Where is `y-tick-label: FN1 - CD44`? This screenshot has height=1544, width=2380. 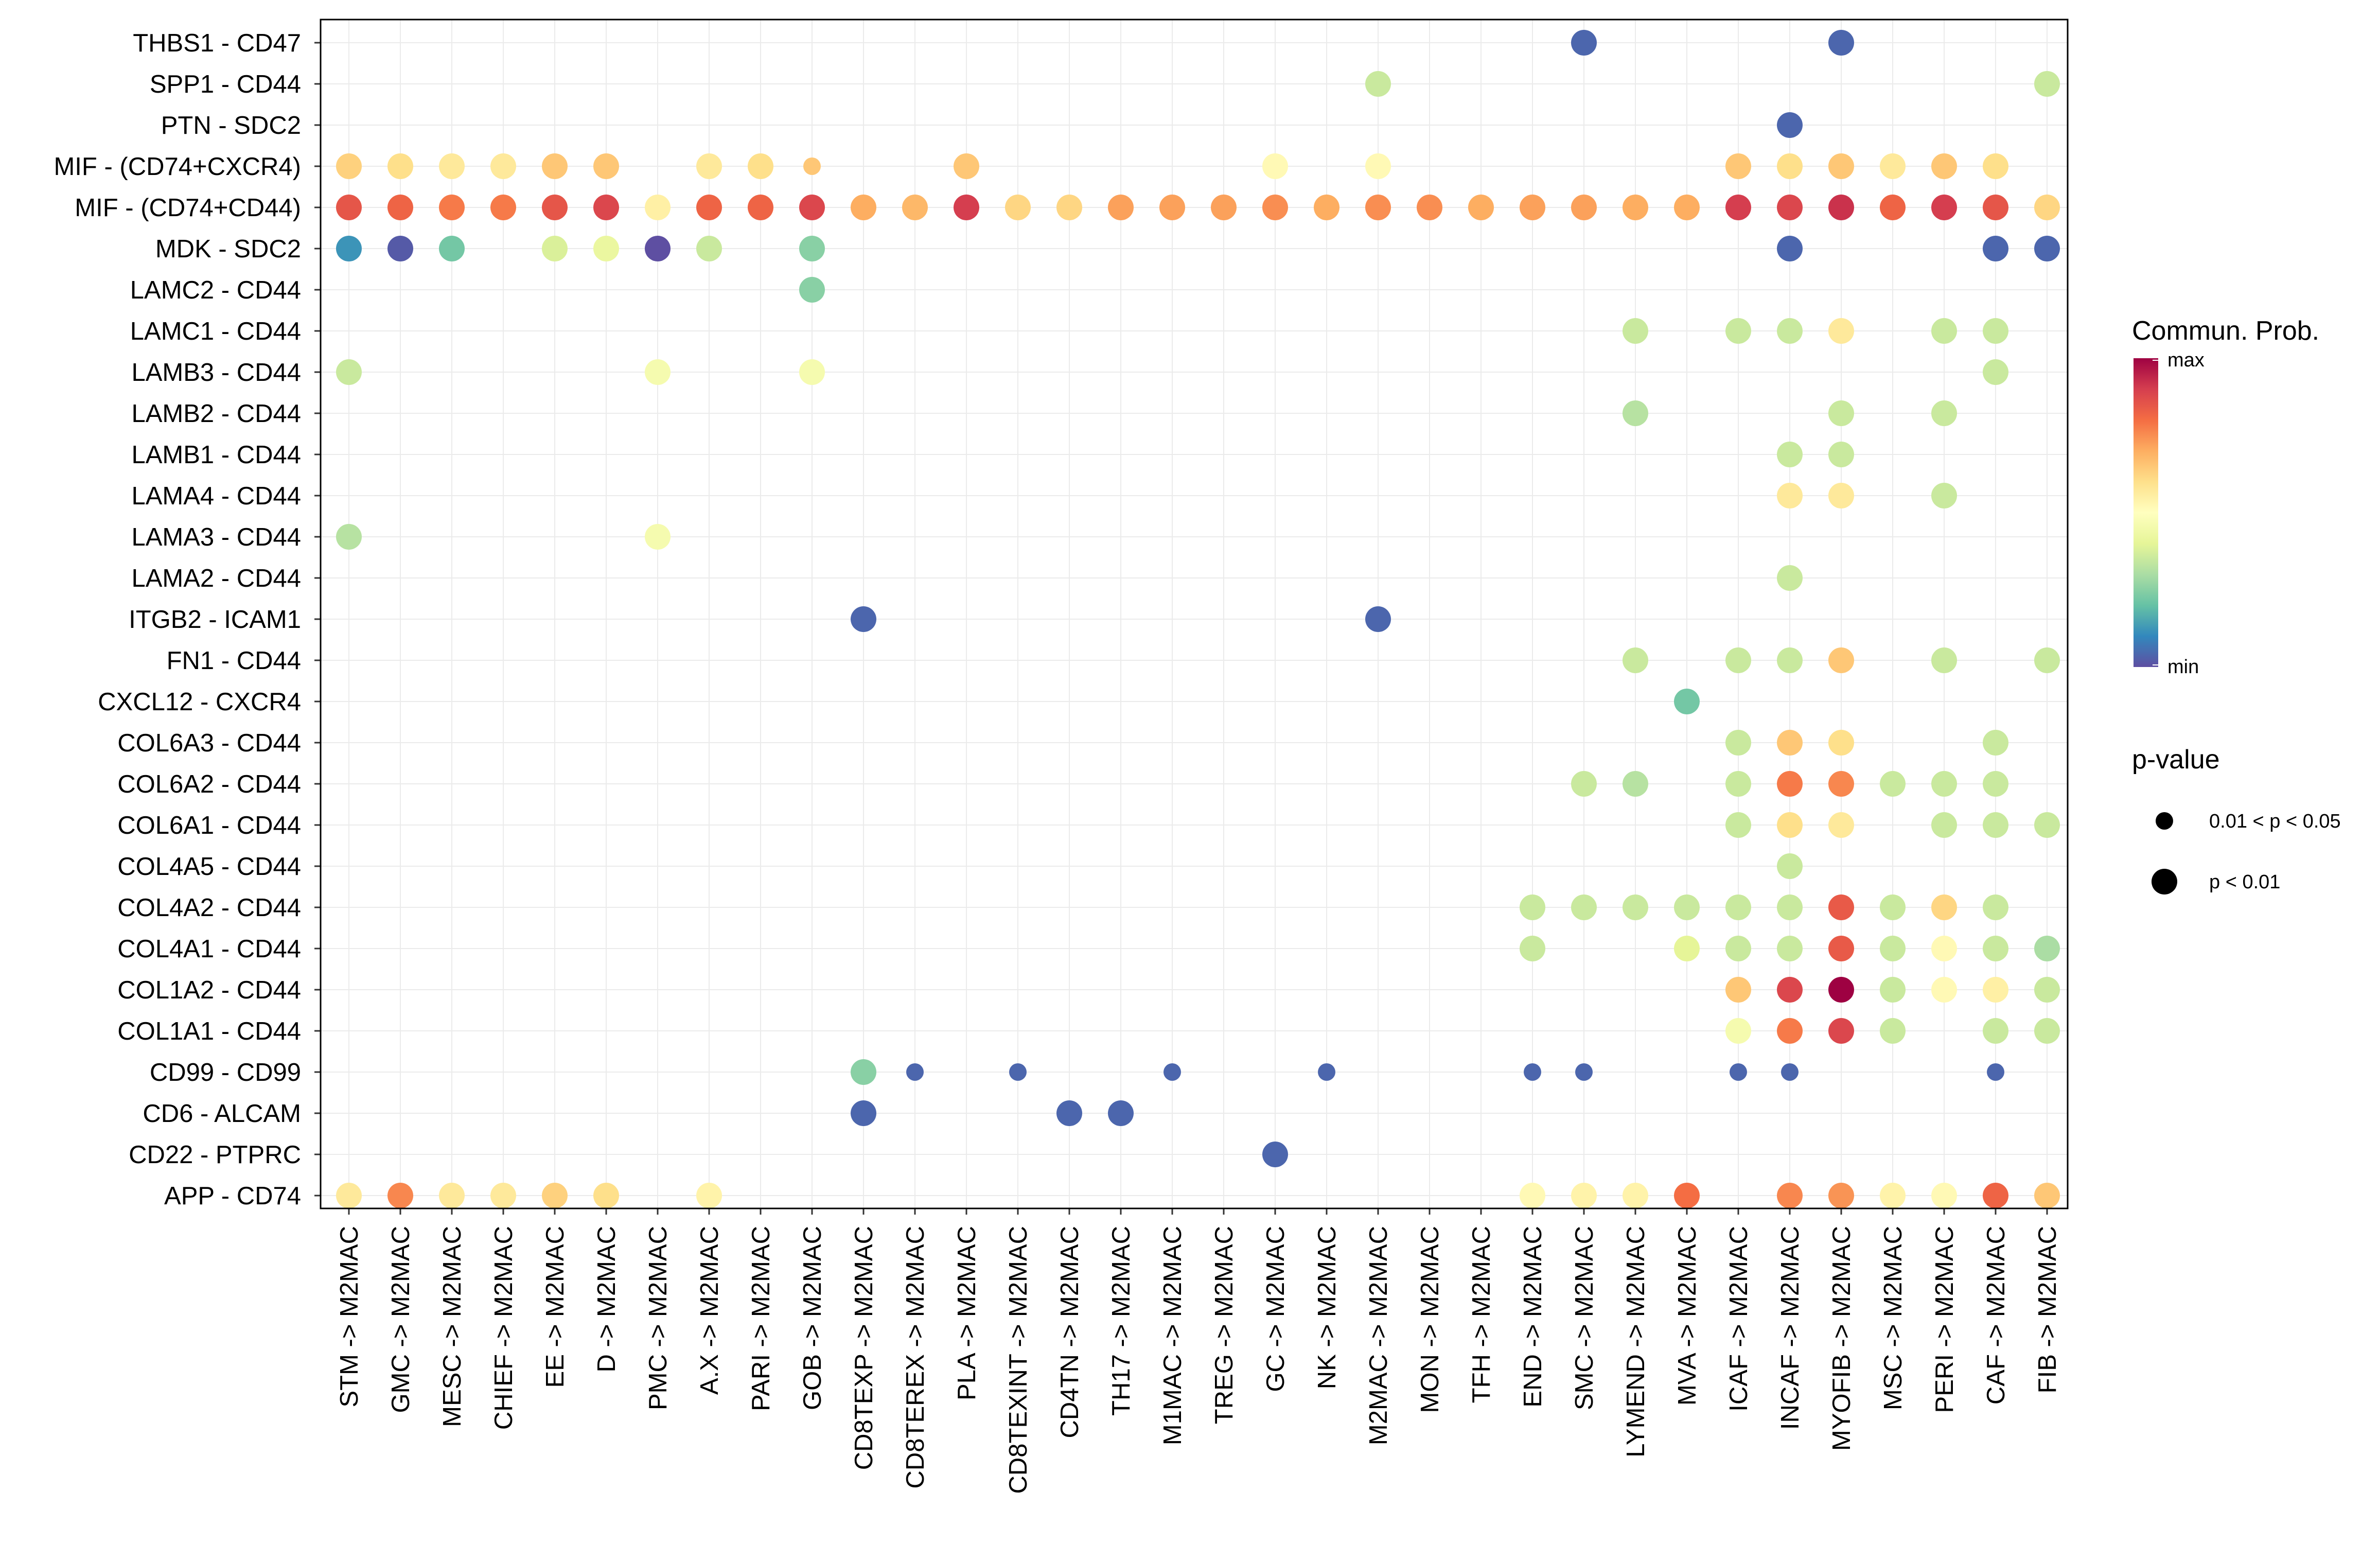 y-tick-label: FN1 - CD44 is located at coordinates (234, 661).